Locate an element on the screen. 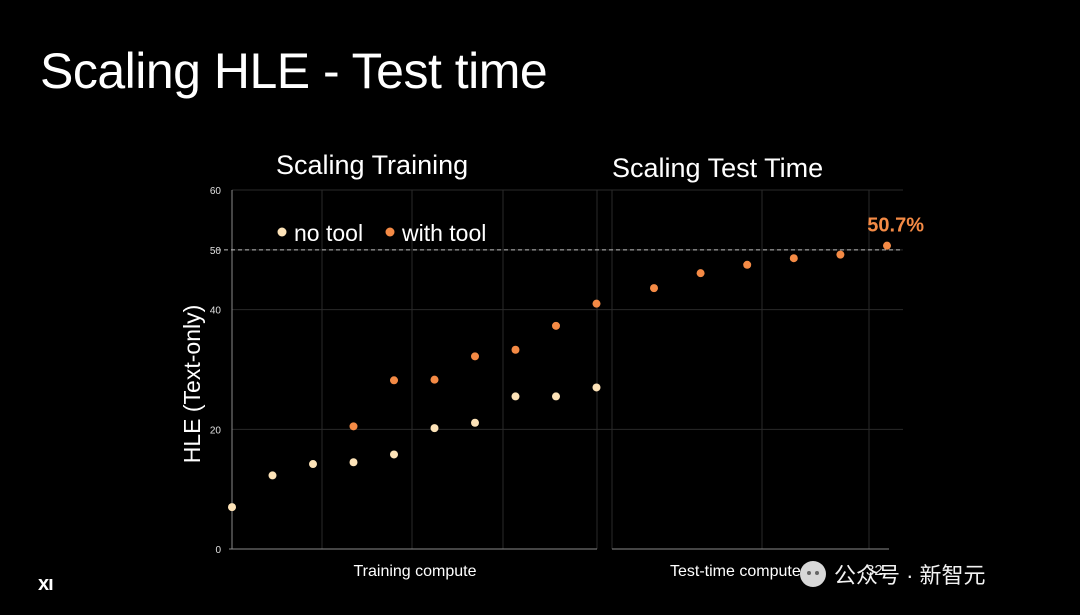  y-tick-label: 50 is located at coordinates (216, 251).